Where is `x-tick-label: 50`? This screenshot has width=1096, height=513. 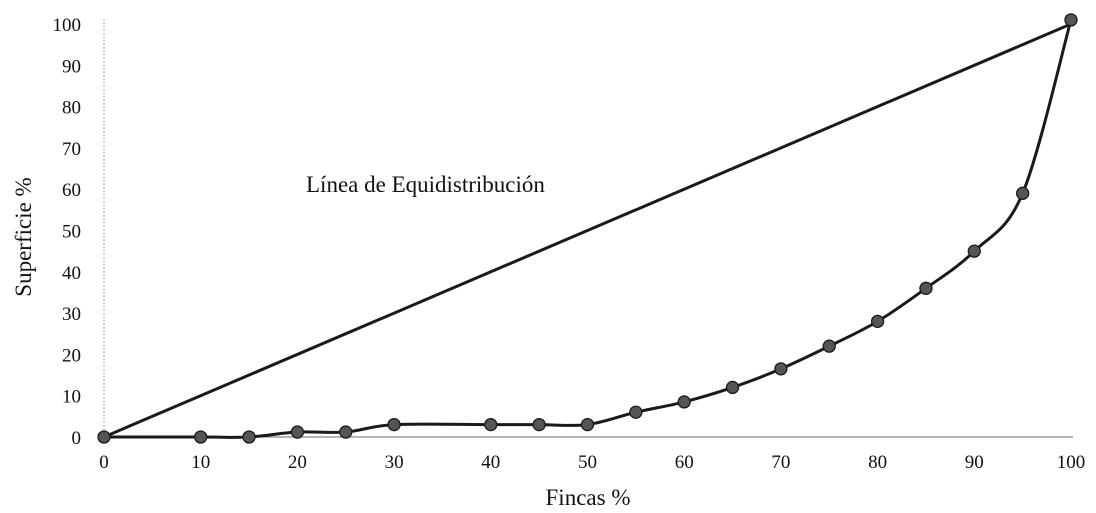
x-tick-label: 50 is located at coordinates (587, 462).